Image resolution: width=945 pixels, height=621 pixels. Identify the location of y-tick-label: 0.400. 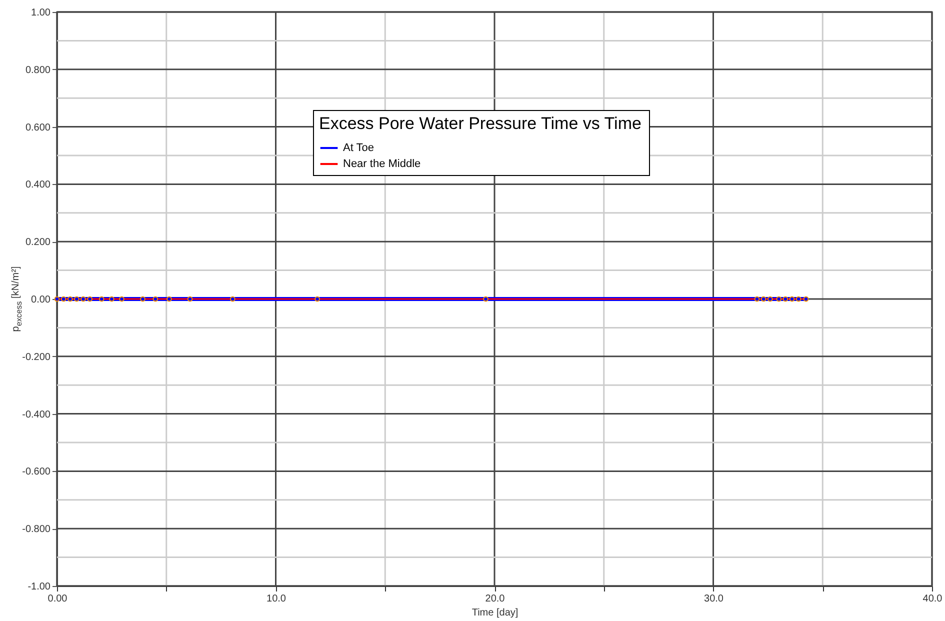
(38, 185).